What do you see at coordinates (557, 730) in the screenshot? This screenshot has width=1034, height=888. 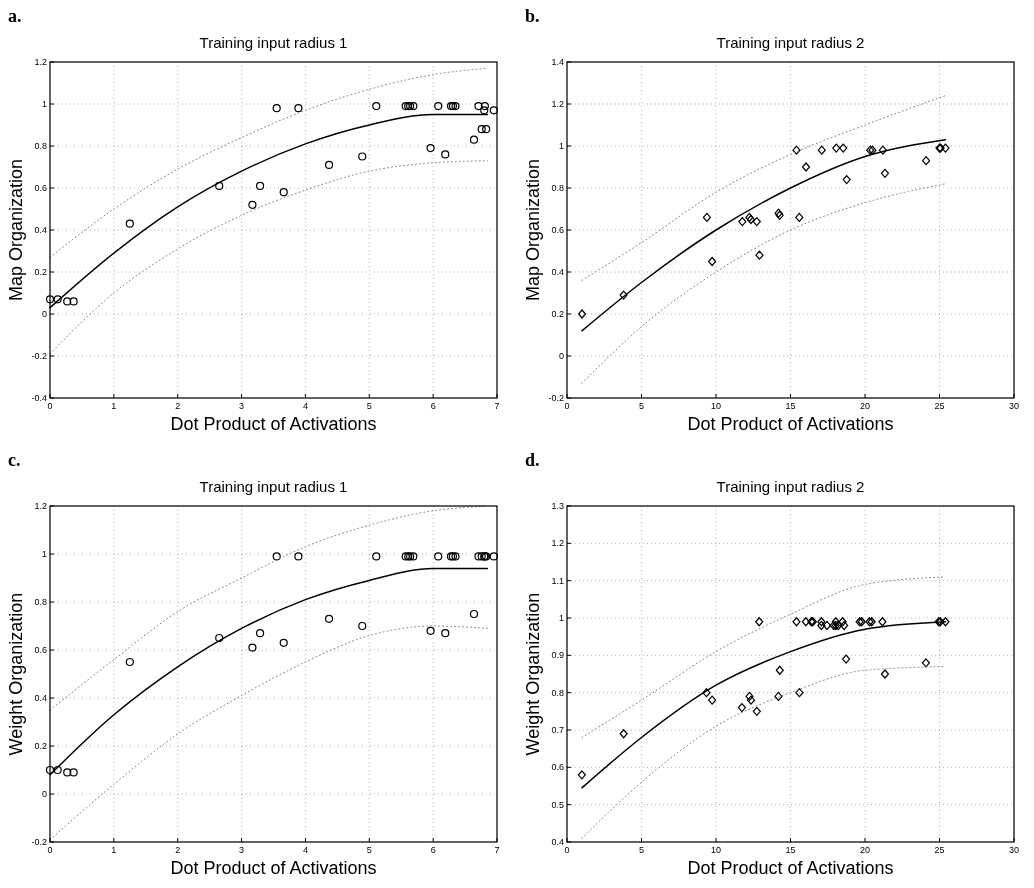 I see `y-tick-label: 0.7` at bounding box center [557, 730].